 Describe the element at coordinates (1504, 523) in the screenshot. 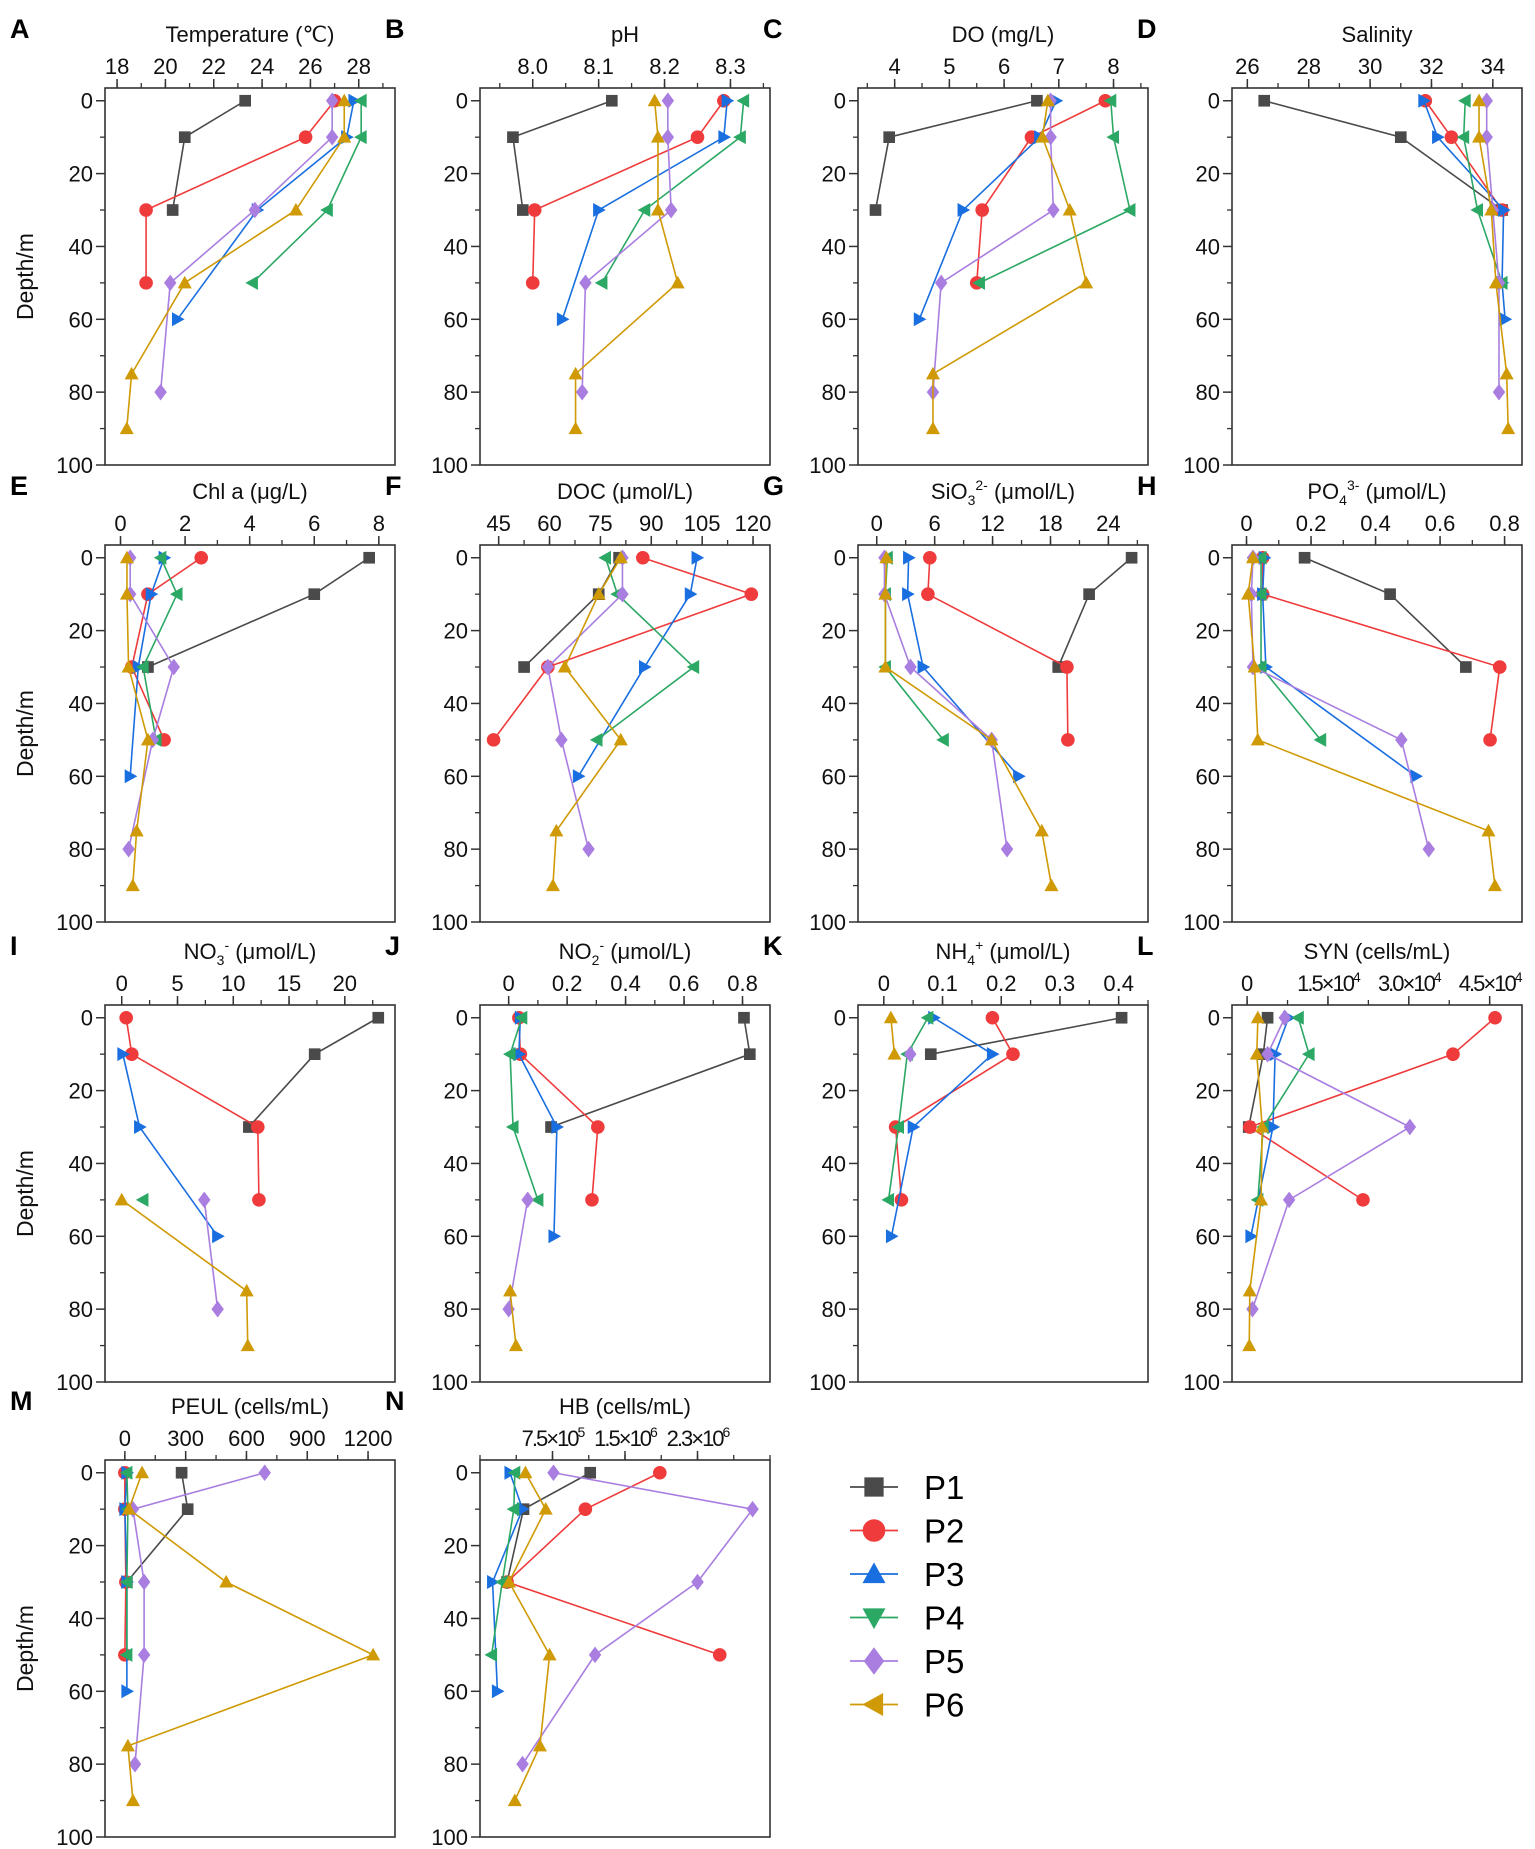

I see `x-tick-label: 0.8` at that location.